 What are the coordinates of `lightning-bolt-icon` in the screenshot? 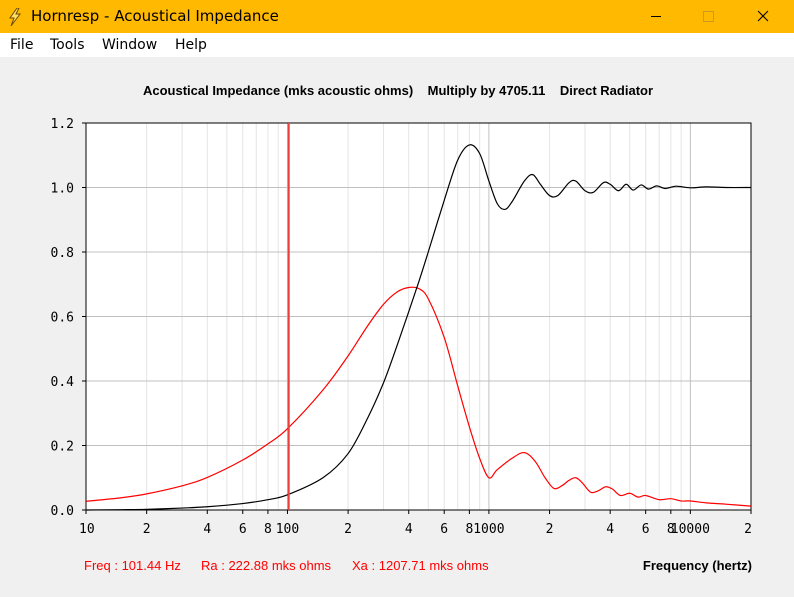 It's located at (15, 17).